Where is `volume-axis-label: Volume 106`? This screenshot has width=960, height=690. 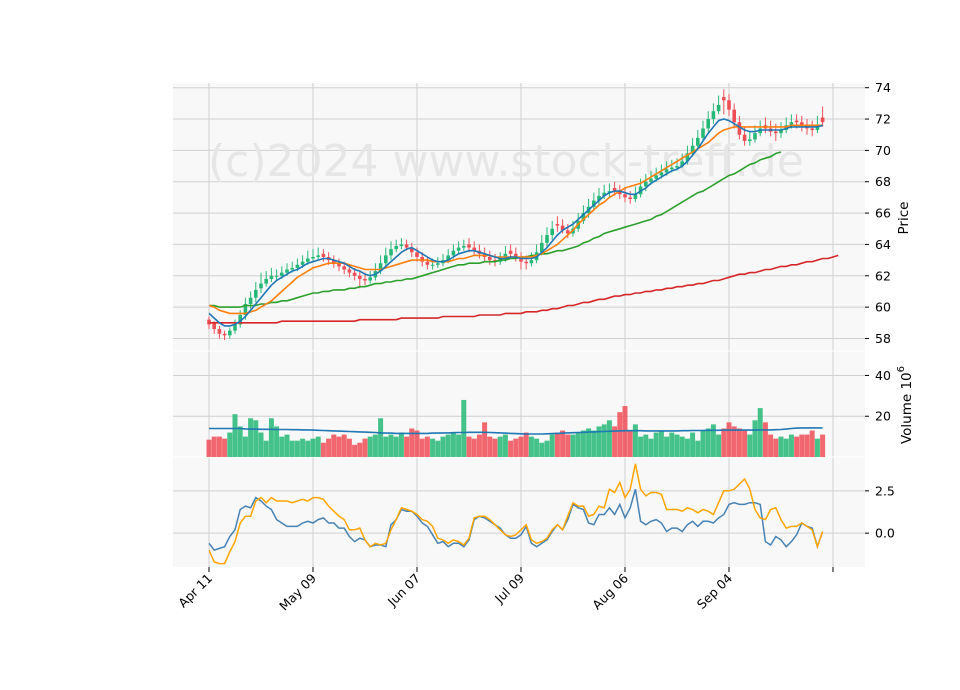 volume-axis-label: Volume 106 is located at coordinates (905, 405).